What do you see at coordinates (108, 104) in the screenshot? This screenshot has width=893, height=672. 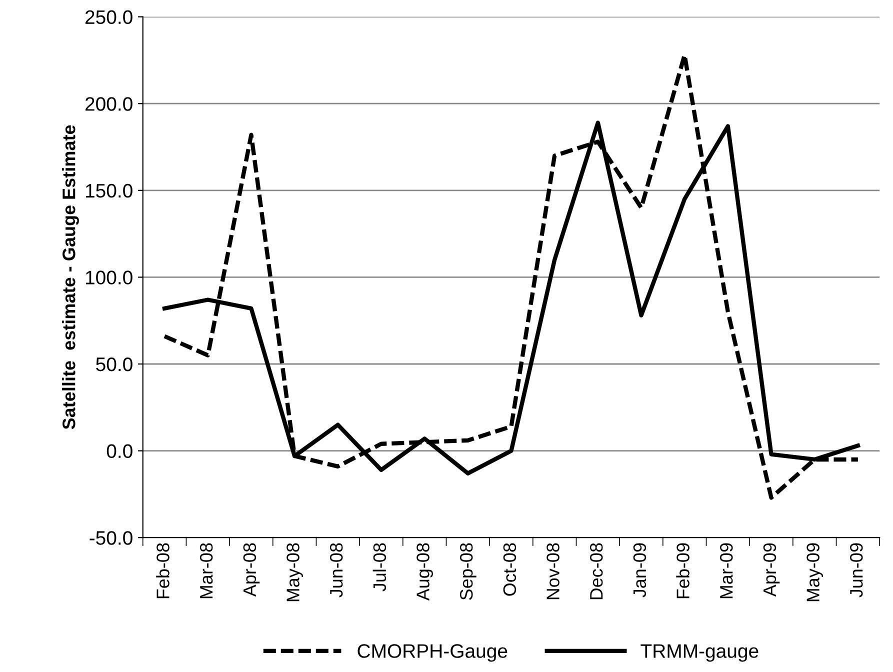 I see `y-tick-label: 200.0` at bounding box center [108, 104].